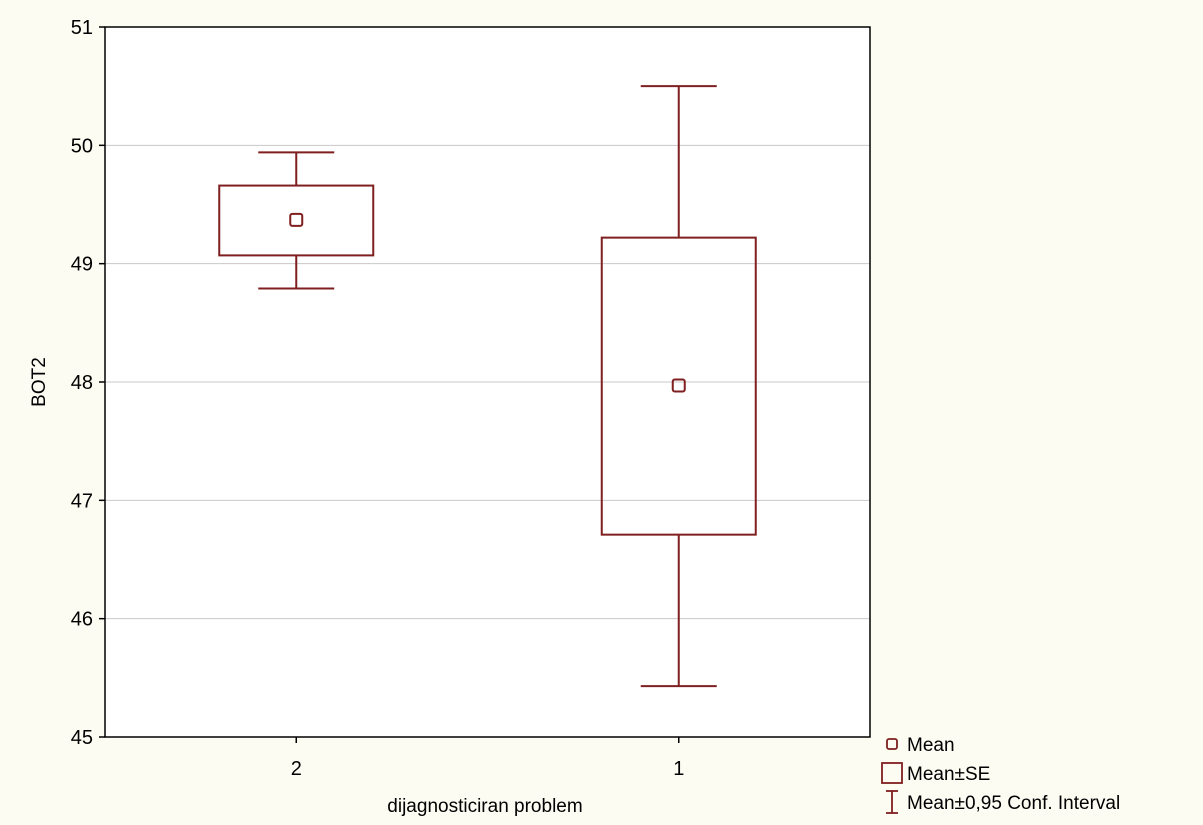 The image size is (1203, 825). I want to click on x-axis-title: dijagnosticiran problem, so click(484, 806).